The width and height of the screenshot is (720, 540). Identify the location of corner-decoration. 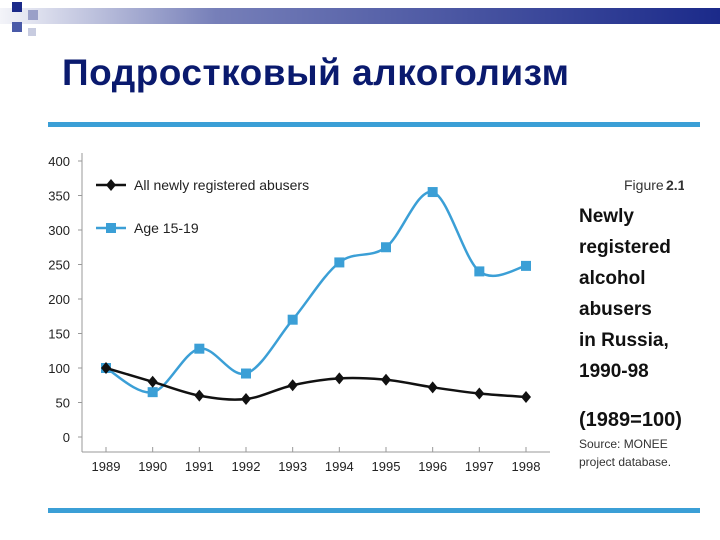
(360, 19).